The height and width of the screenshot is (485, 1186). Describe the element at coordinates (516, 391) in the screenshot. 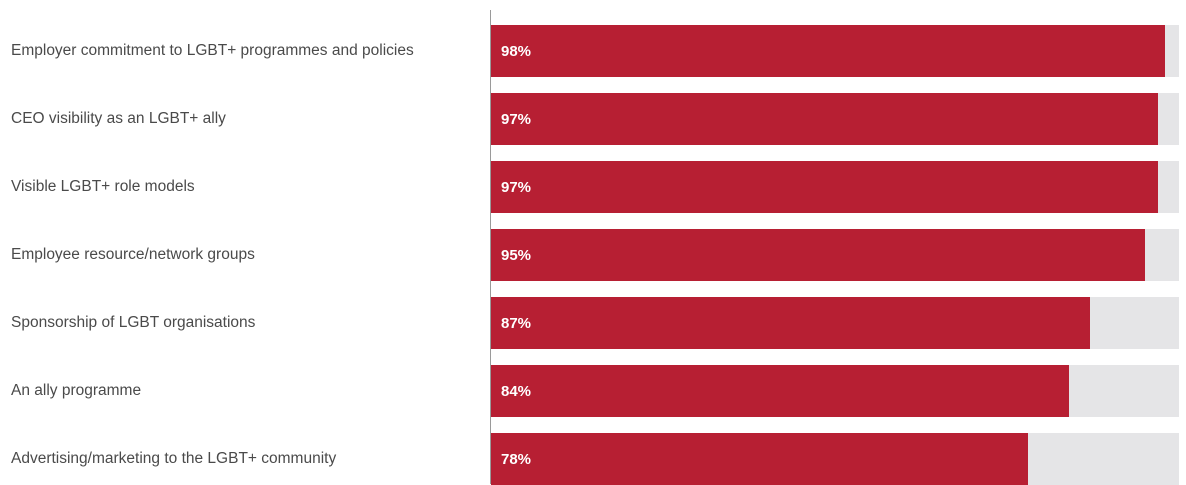

I see `data-label: 84%` at that location.